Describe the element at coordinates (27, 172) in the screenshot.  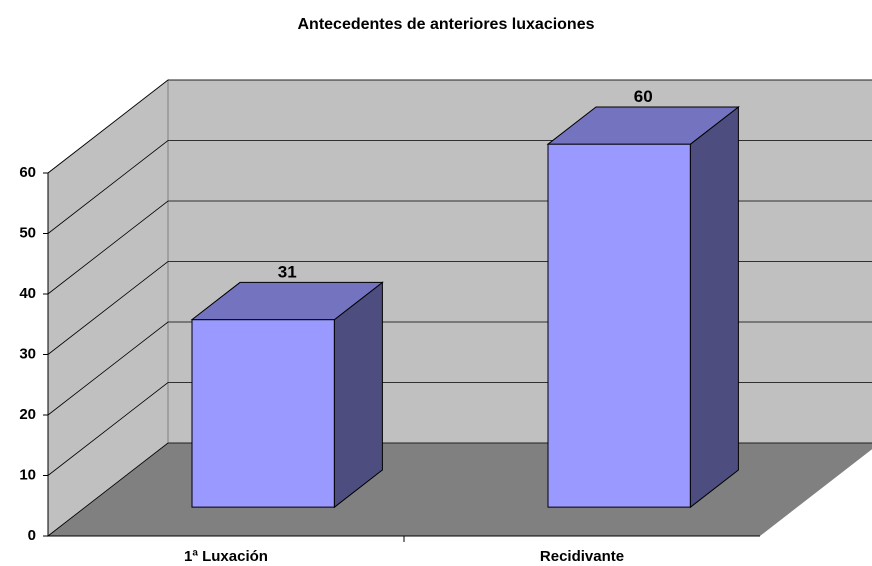
I see `y-tick-label: 60` at that location.